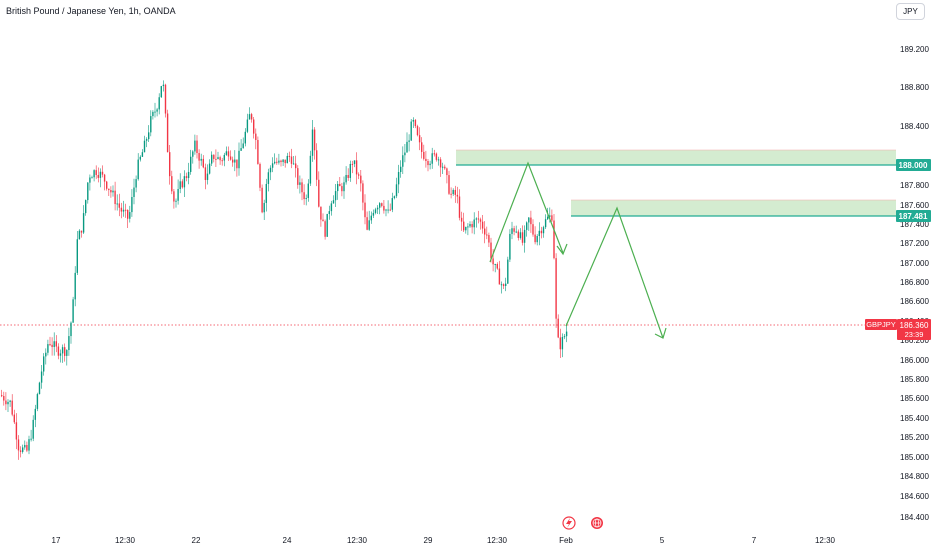  Describe the element at coordinates (569, 523) in the screenshot. I see `lightning-icon` at that location.